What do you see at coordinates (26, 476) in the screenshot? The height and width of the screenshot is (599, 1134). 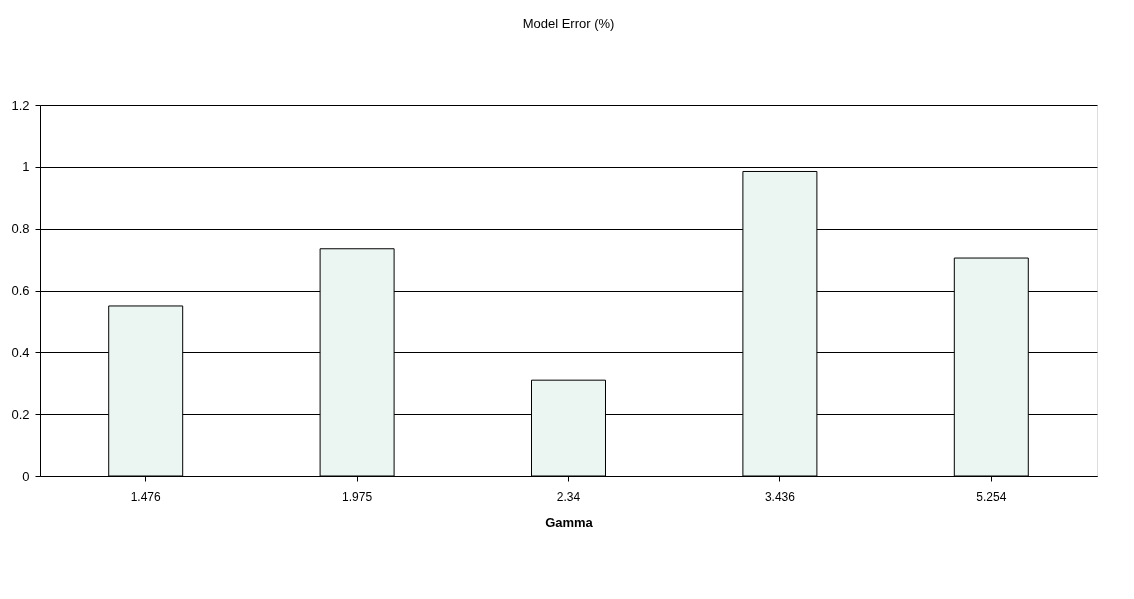 I see `y-tick-label: 0` at bounding box center [26, 476].